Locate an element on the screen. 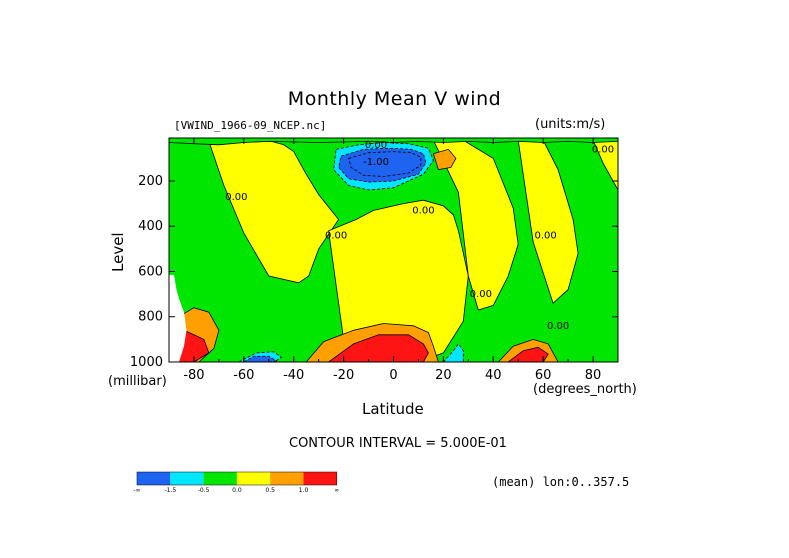  colorbar: -∞ -1.5 -0.5 0.0 0.5 1.0 ∞ is located at coordinates (236, 482).